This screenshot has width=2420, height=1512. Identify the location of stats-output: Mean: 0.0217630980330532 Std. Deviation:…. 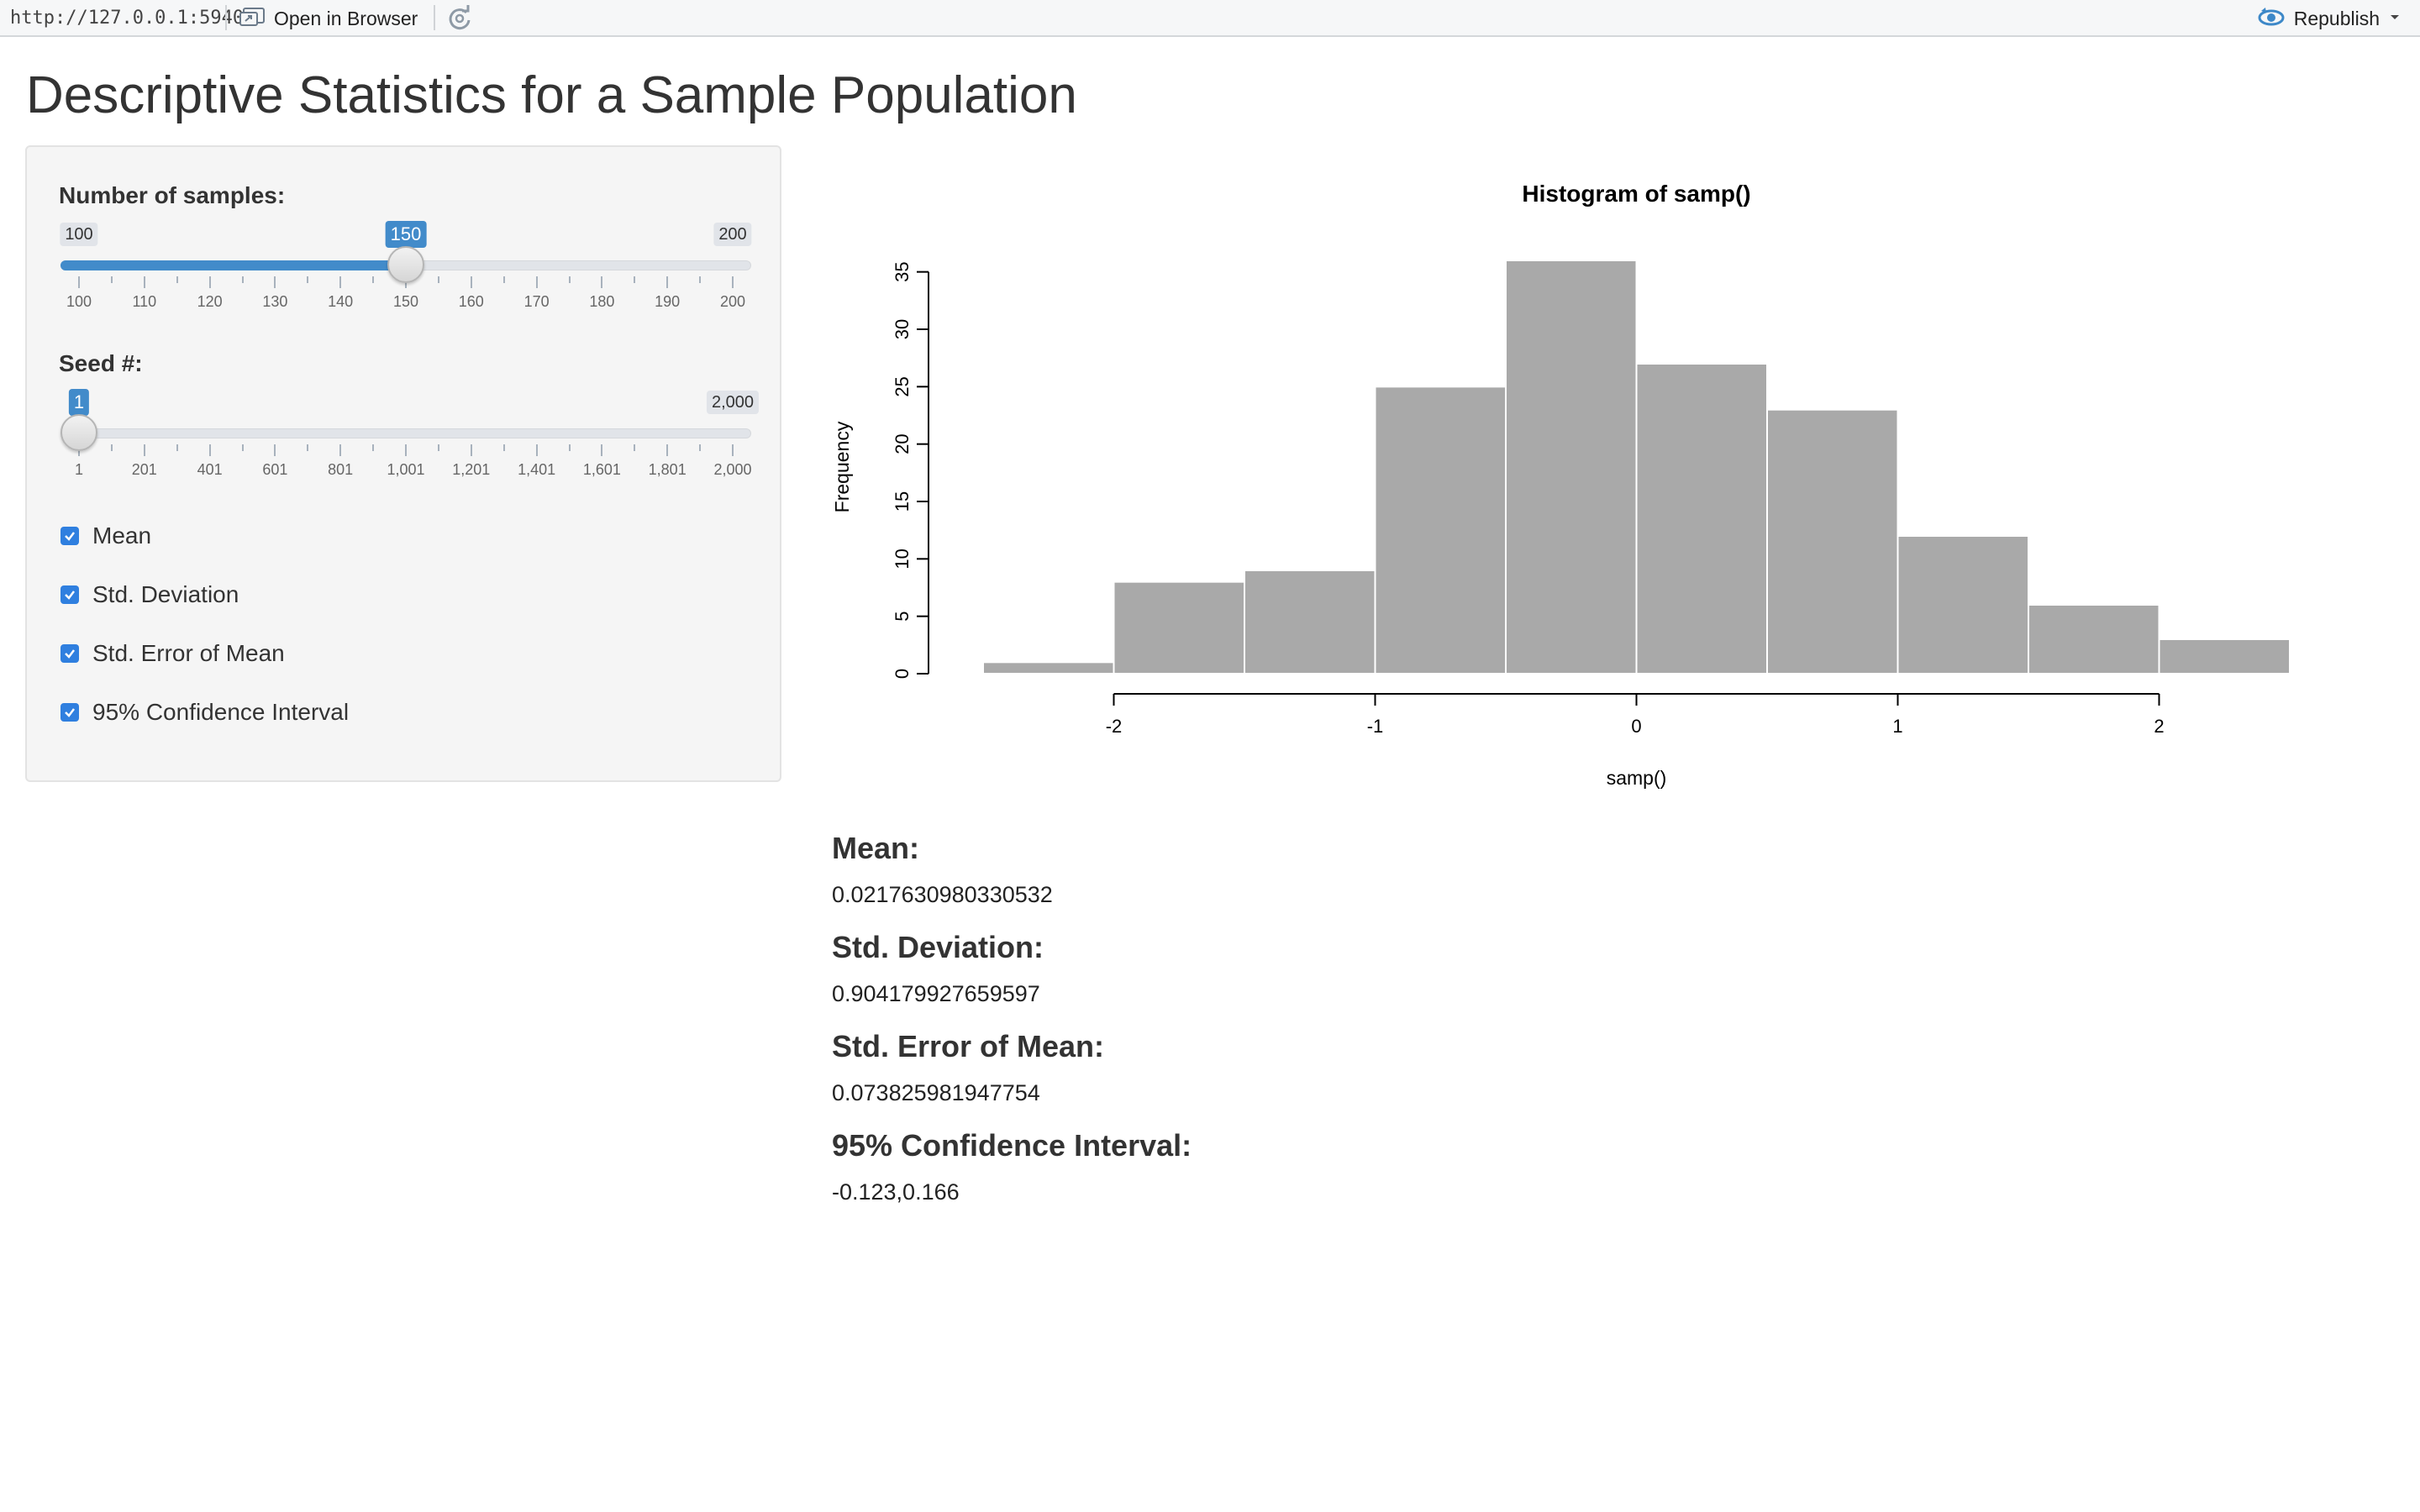
(1462, 1025).